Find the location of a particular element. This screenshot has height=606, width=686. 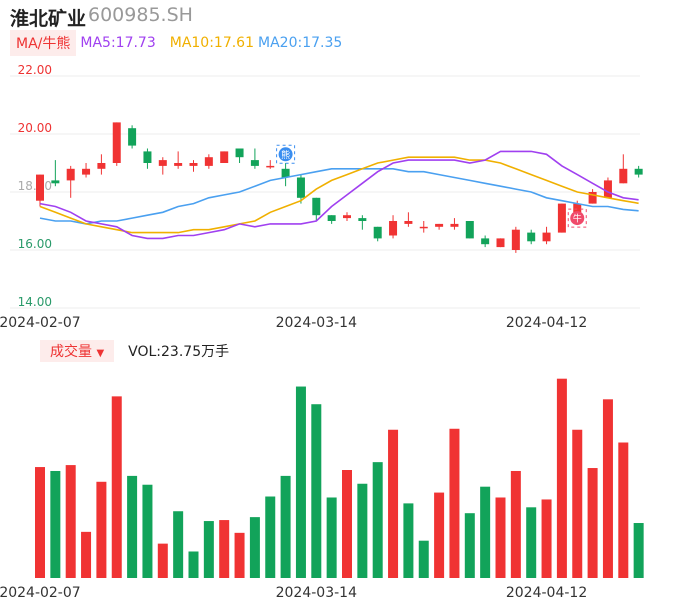

ma-legend: MA/牛熊 MA5:17.73 MA10:17.61 MA20:17.35 is located at coordinates (176, 42).